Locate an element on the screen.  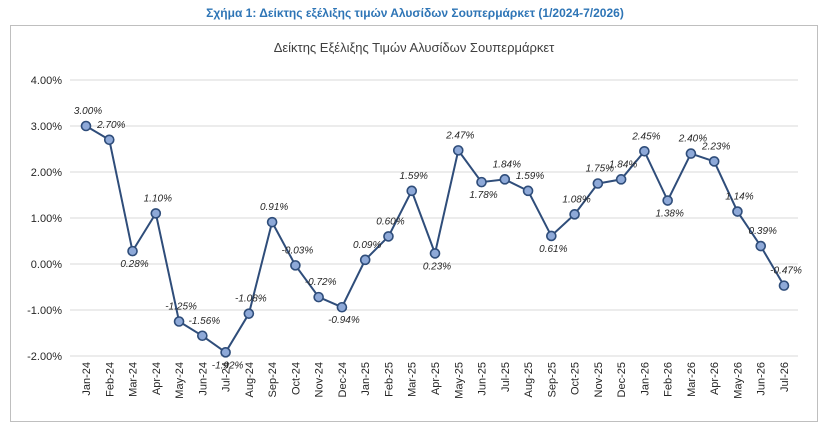
y-tick-label: 4.00% is located at coordinates (46, 81).